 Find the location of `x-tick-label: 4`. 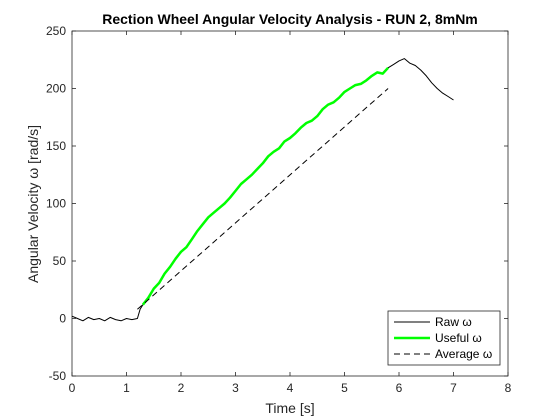

x-tick-label: 4 is located at coordinates (290, 388).